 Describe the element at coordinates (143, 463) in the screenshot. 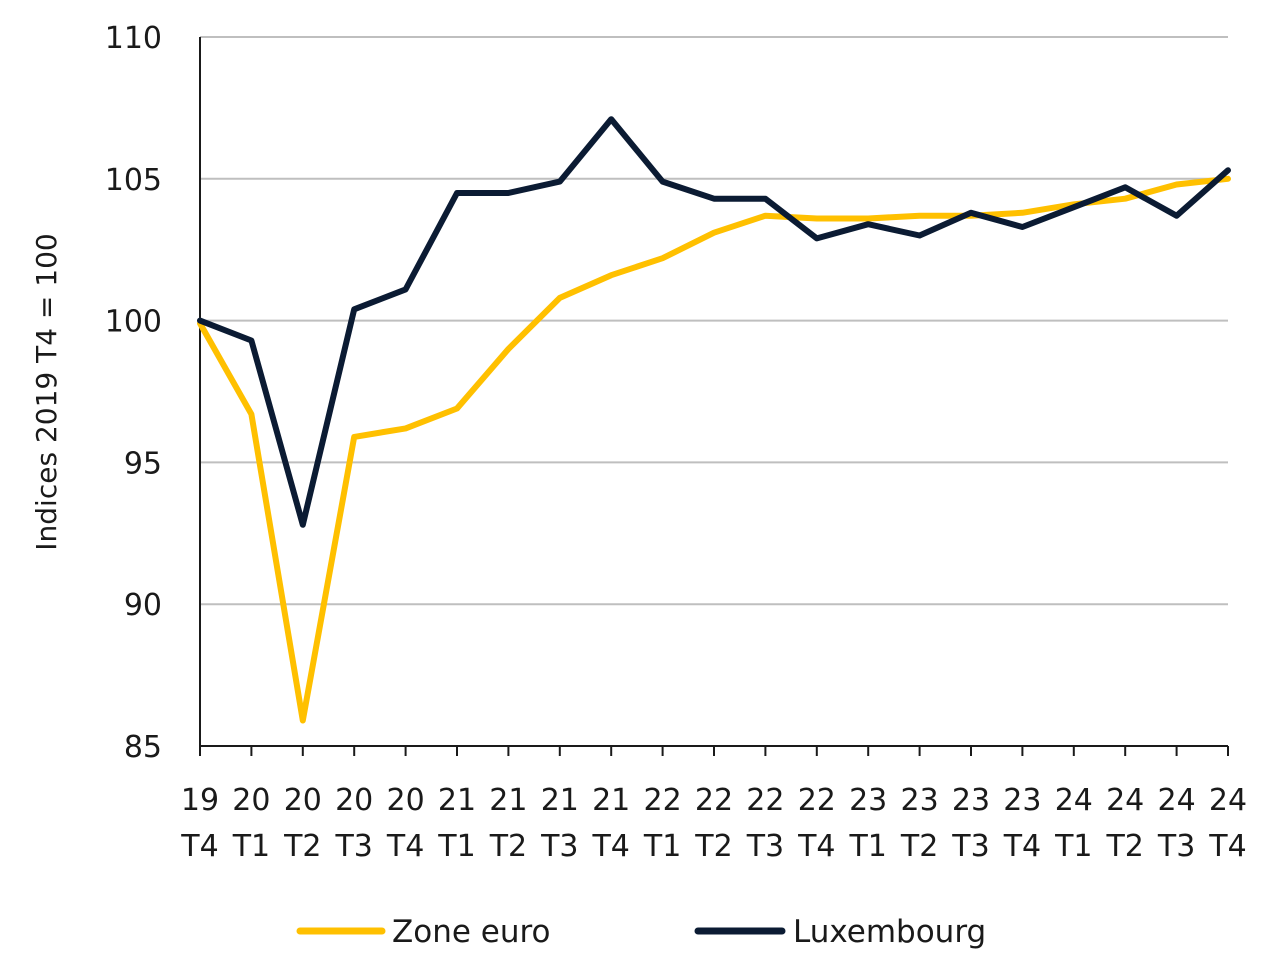

I see `y-tick-label: 95` at that location.